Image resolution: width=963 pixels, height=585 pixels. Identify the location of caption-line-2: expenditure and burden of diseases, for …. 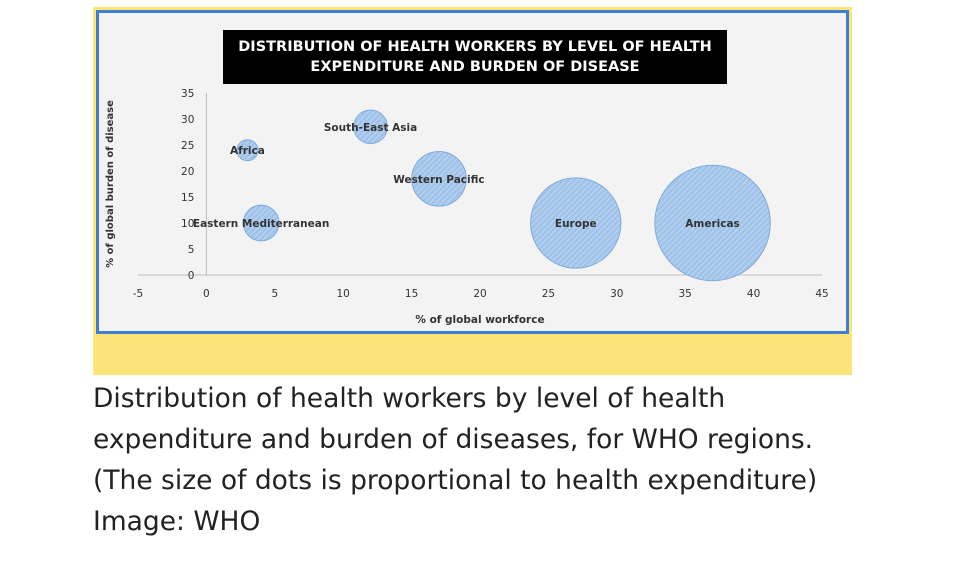
(453, 439).